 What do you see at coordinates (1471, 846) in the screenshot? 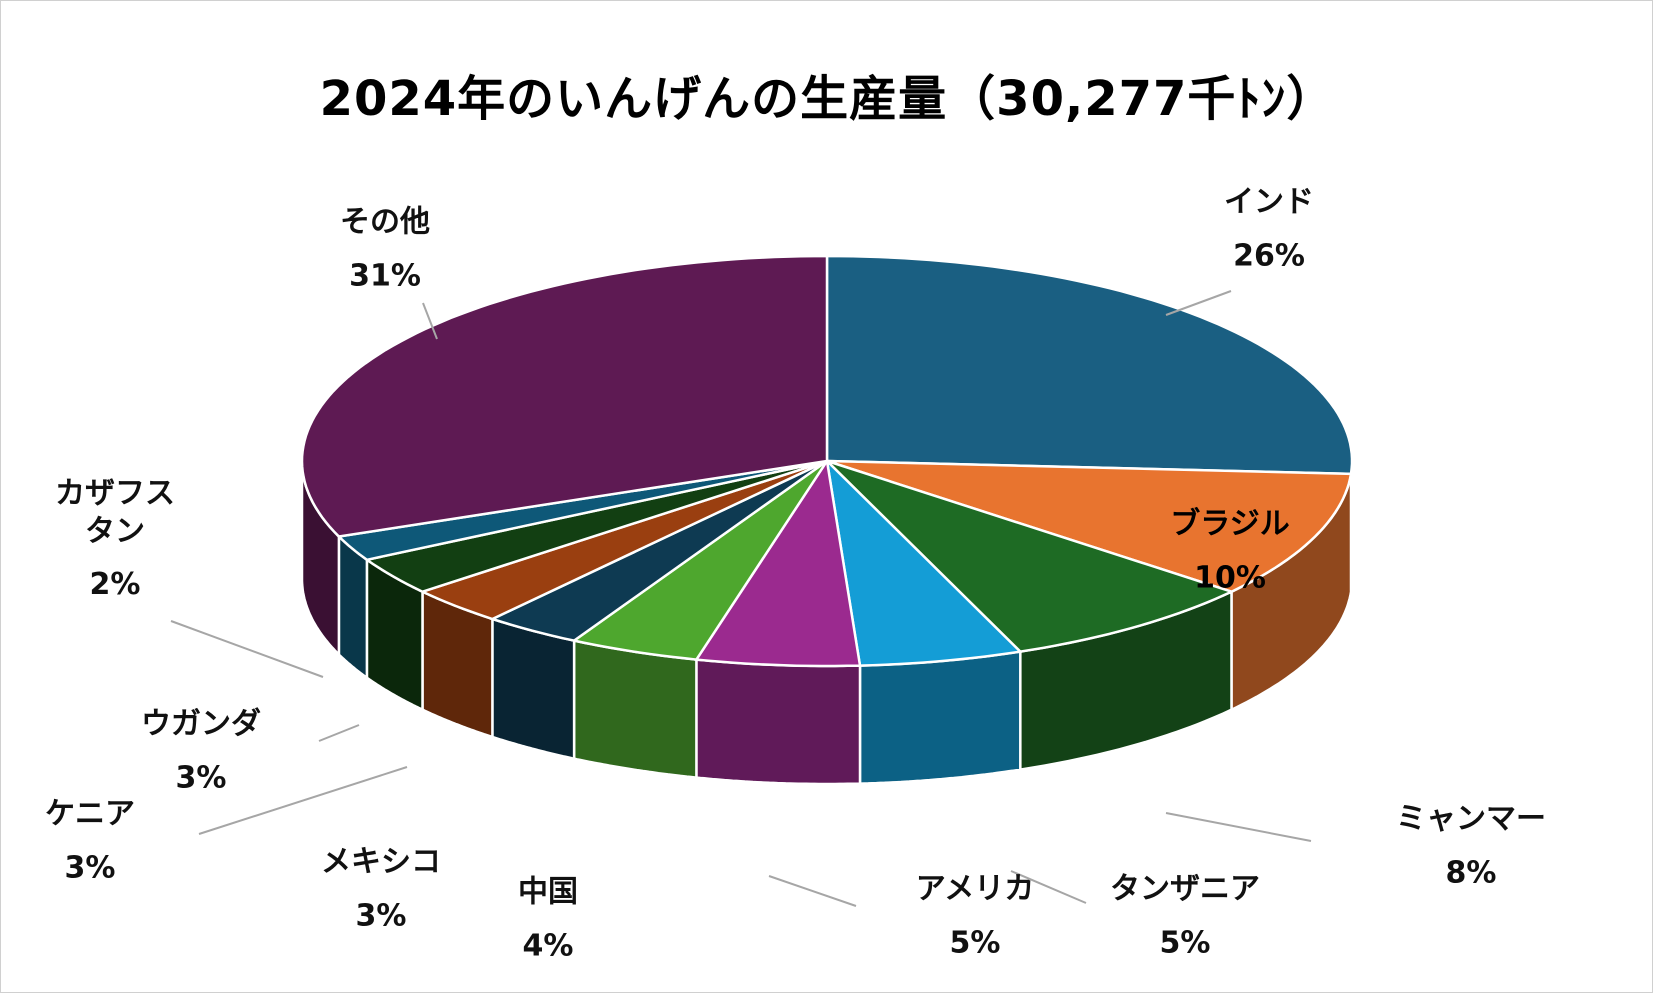
I see `data-label: ミャンマー 8%` at bounding box center [1471, 846].